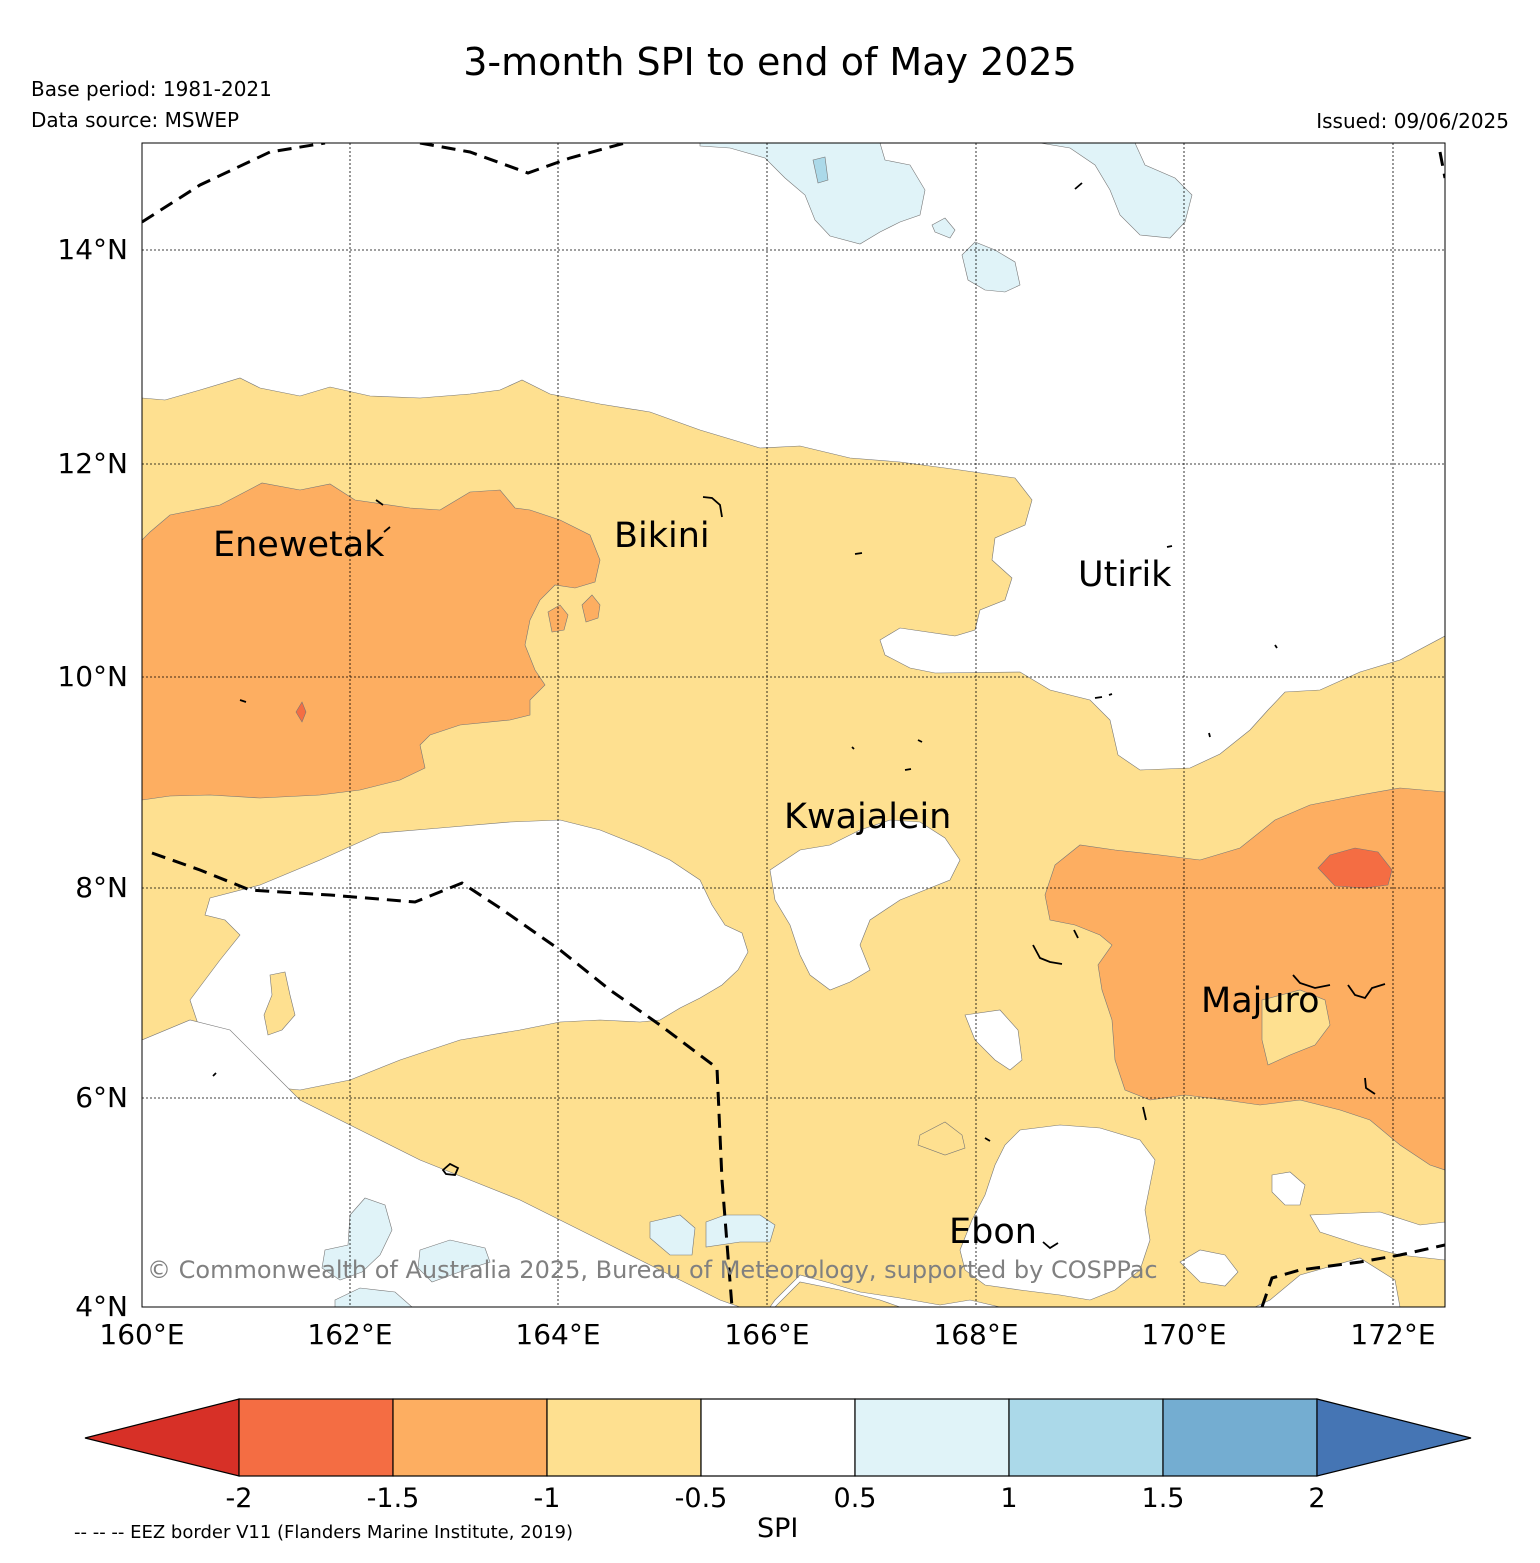  I want to click on lat-label-8n: 8°N, so click(101, 887).